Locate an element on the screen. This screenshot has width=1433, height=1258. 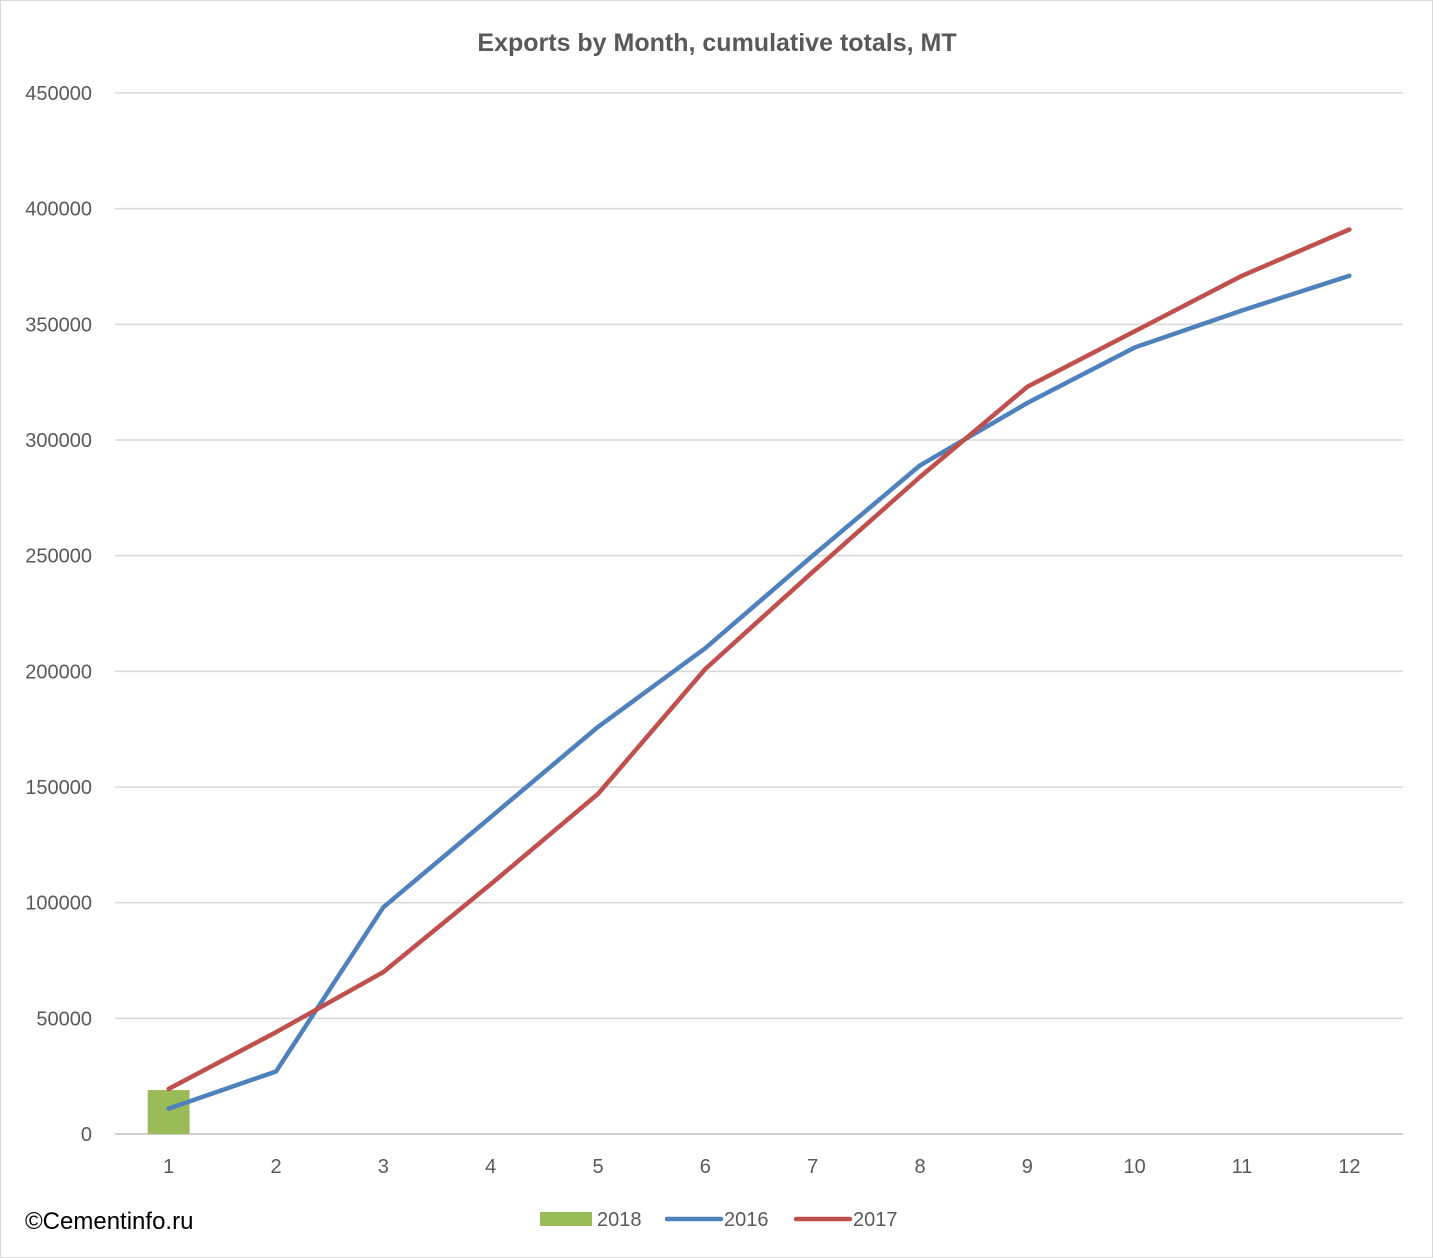
y-tick-label: 400000 is located at coordinates (58, 210).